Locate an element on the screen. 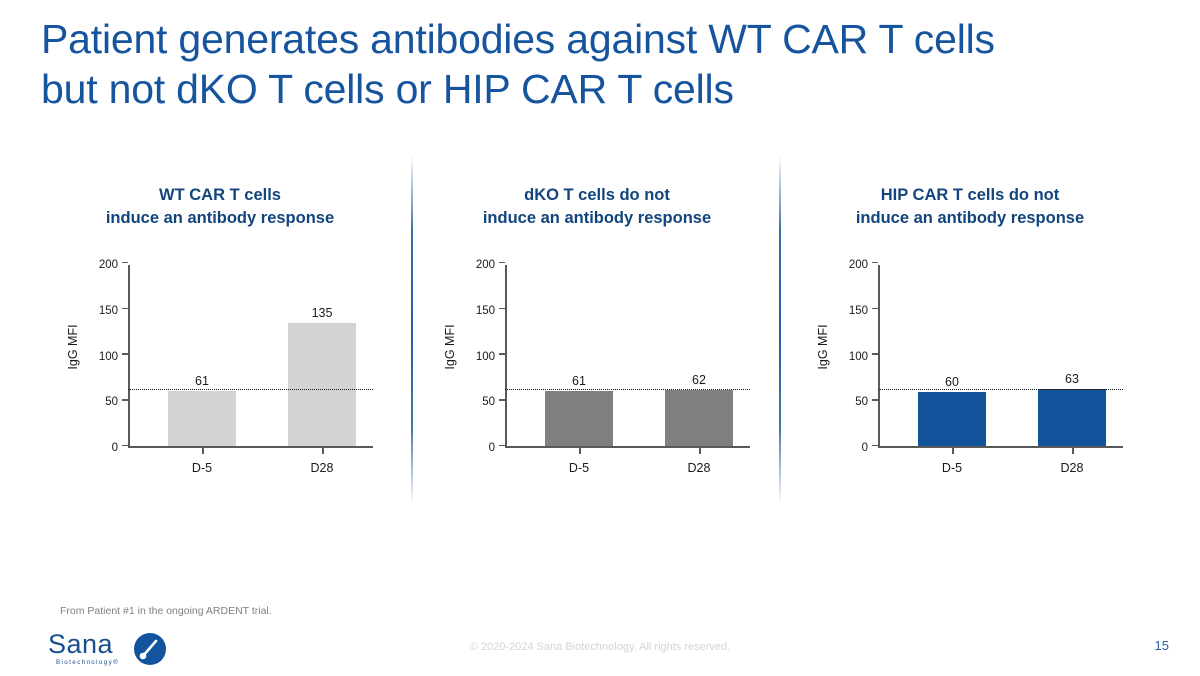 This screenshot has width=1200, height=676. sana-logo-svg: Sana Biotechnology® is located at coordinates (107, 647).